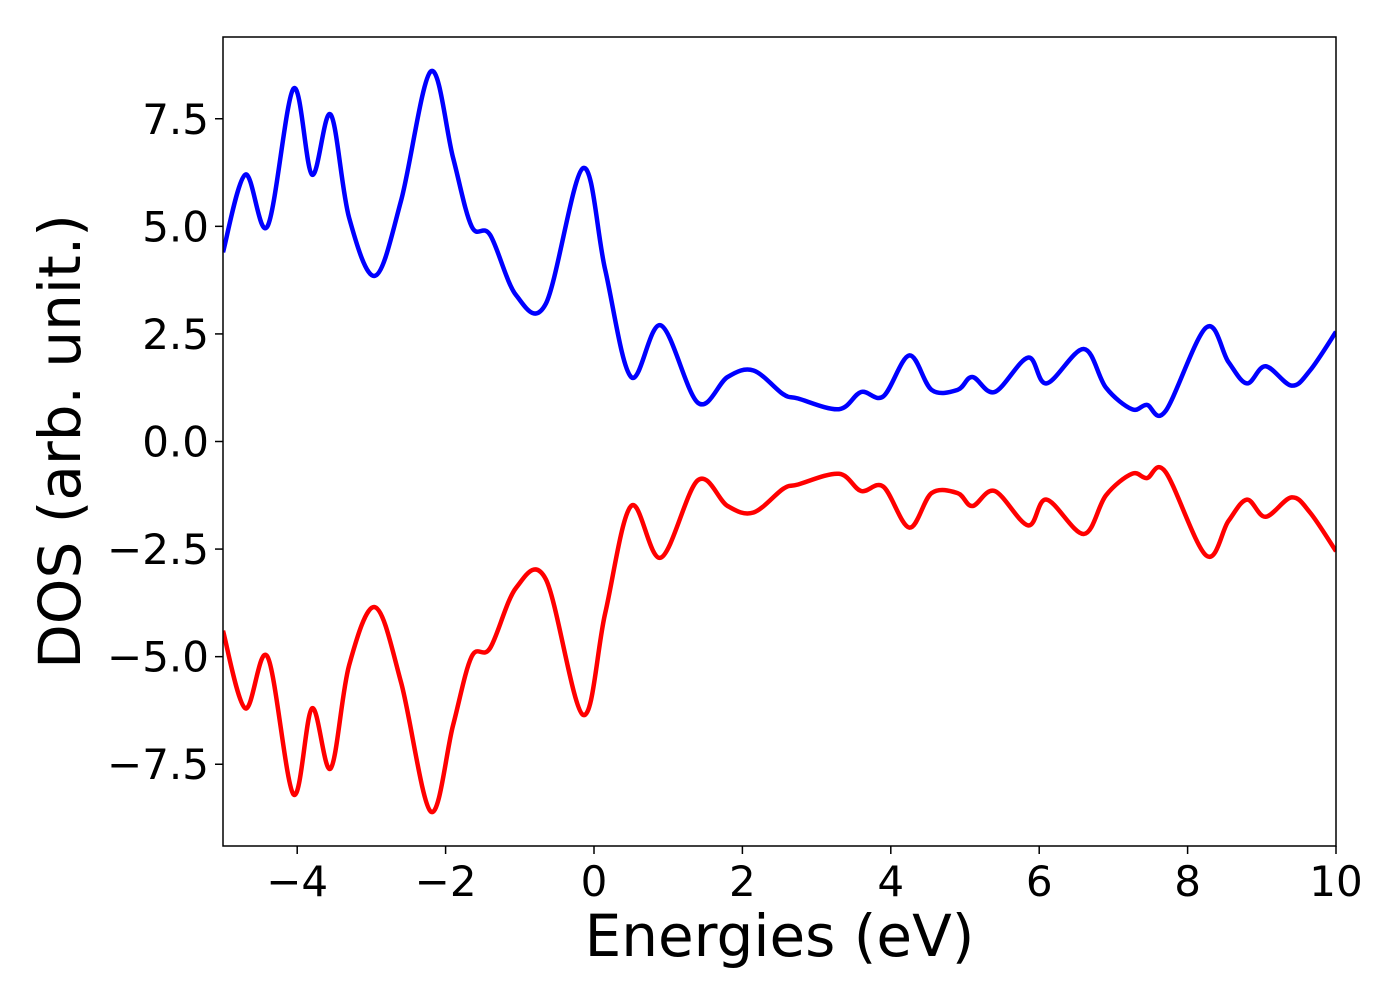 This screenshot has width=1400, height=1000. I want to click on y-tick-label: −2.5, so click(158, 549).